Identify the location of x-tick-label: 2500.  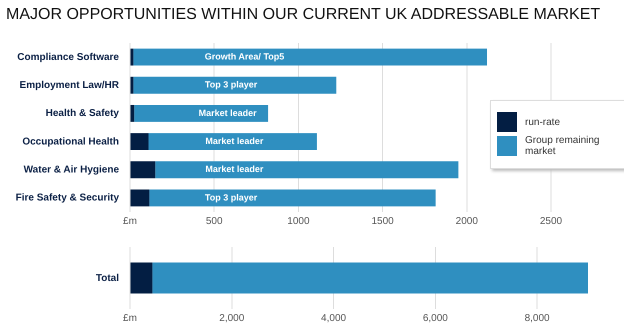
(551, 221).